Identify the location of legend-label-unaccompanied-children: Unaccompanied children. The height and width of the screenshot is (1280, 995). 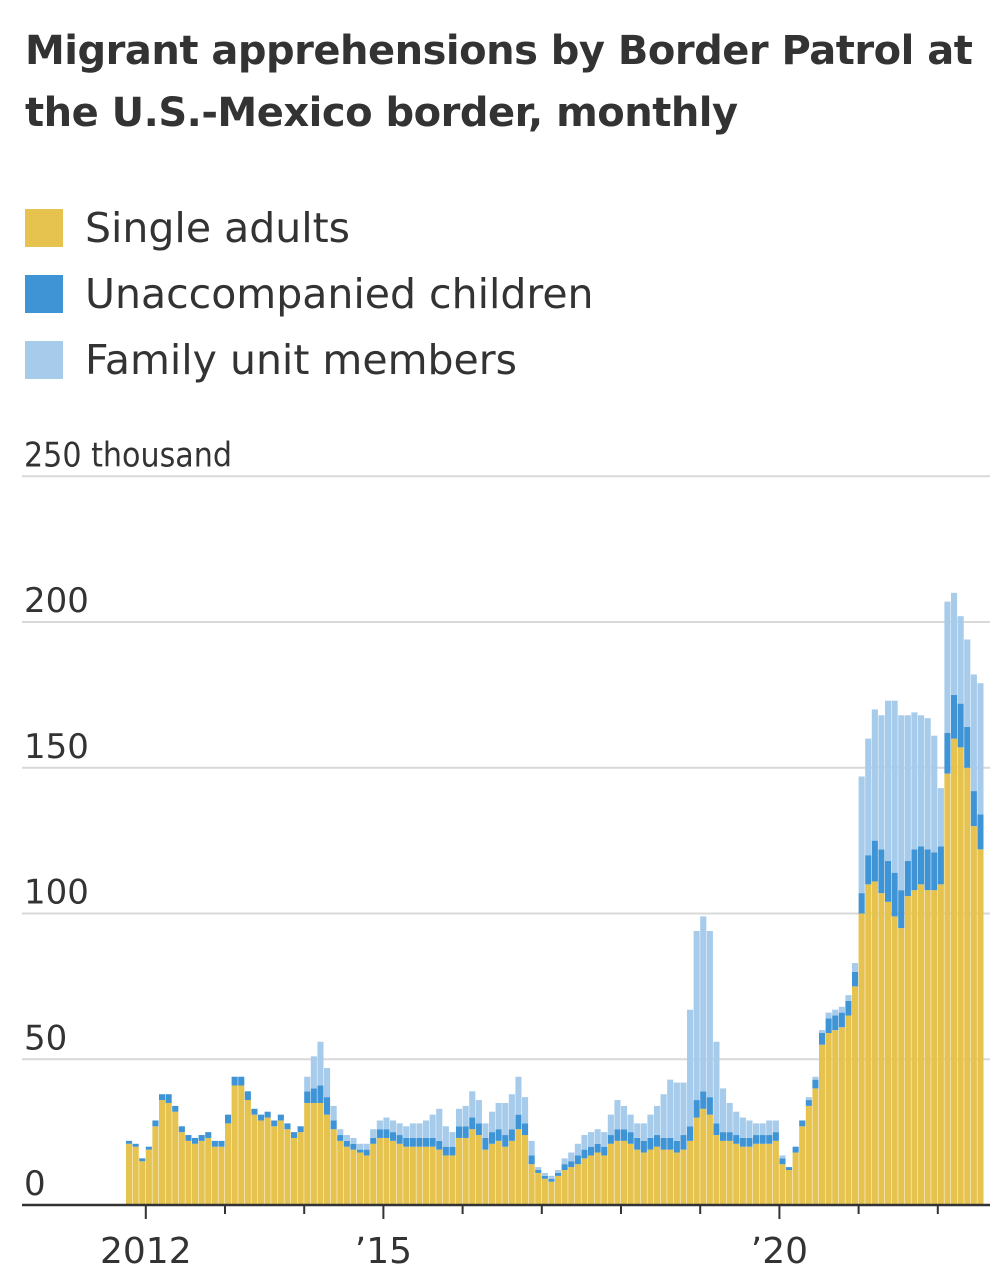
(339, 294).